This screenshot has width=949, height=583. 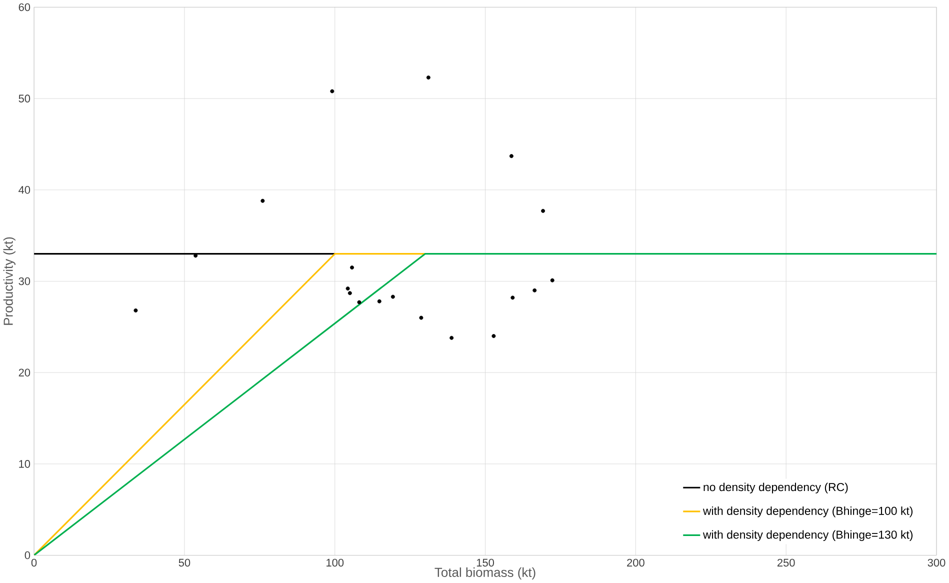 What do you see at coordinates (335, 562) in the screenshot?
I see `x-tick-label: 100` at bounding box center [335, 562].